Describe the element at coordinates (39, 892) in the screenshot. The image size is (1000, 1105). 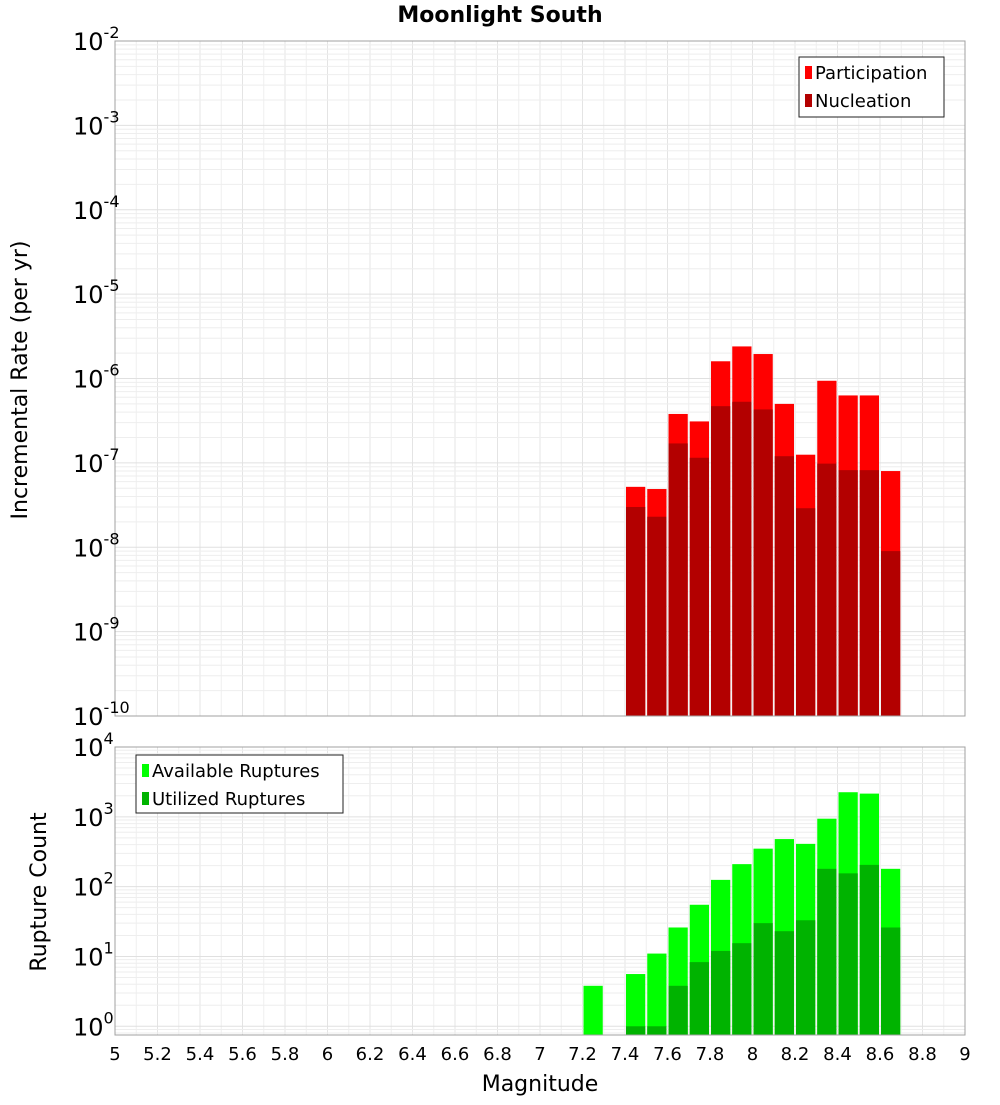
I see `count-y-axis-label: Rupture Count` at that location.